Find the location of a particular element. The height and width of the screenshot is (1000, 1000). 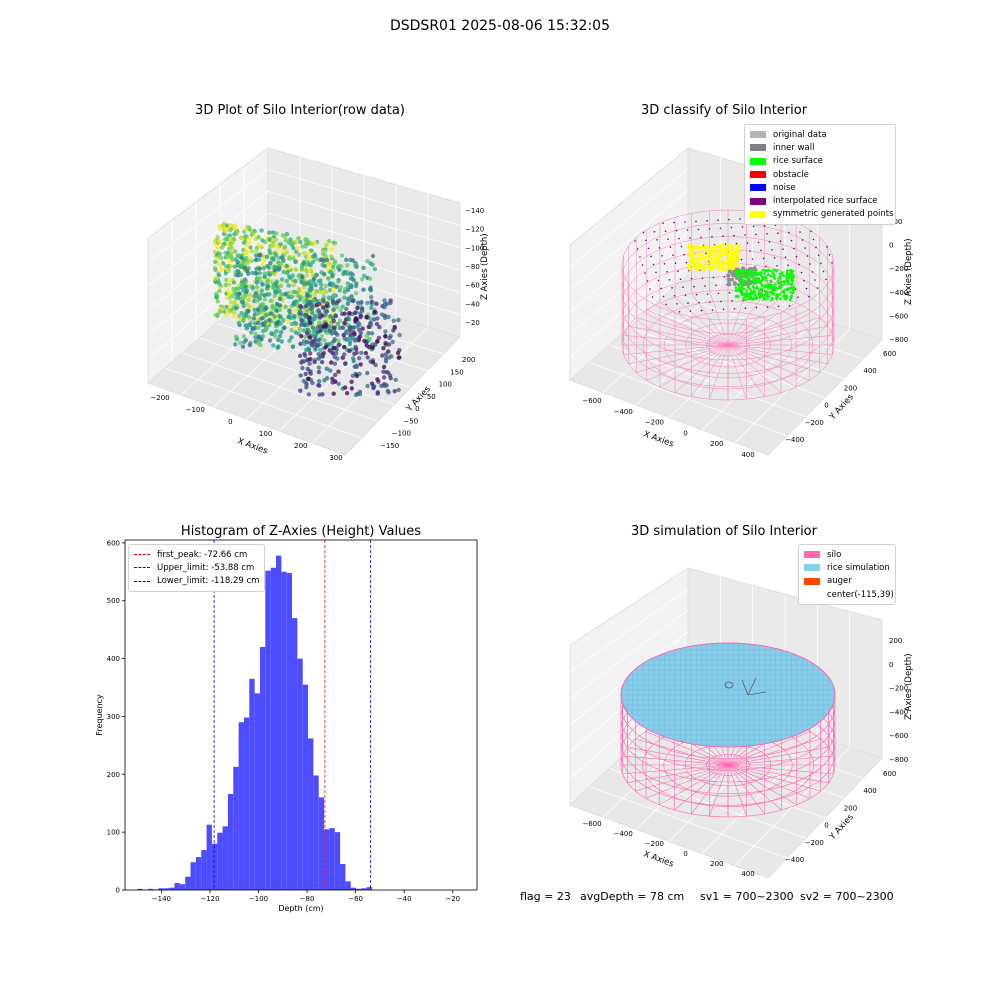

legend-swatch is located at coordinates (812, 555).